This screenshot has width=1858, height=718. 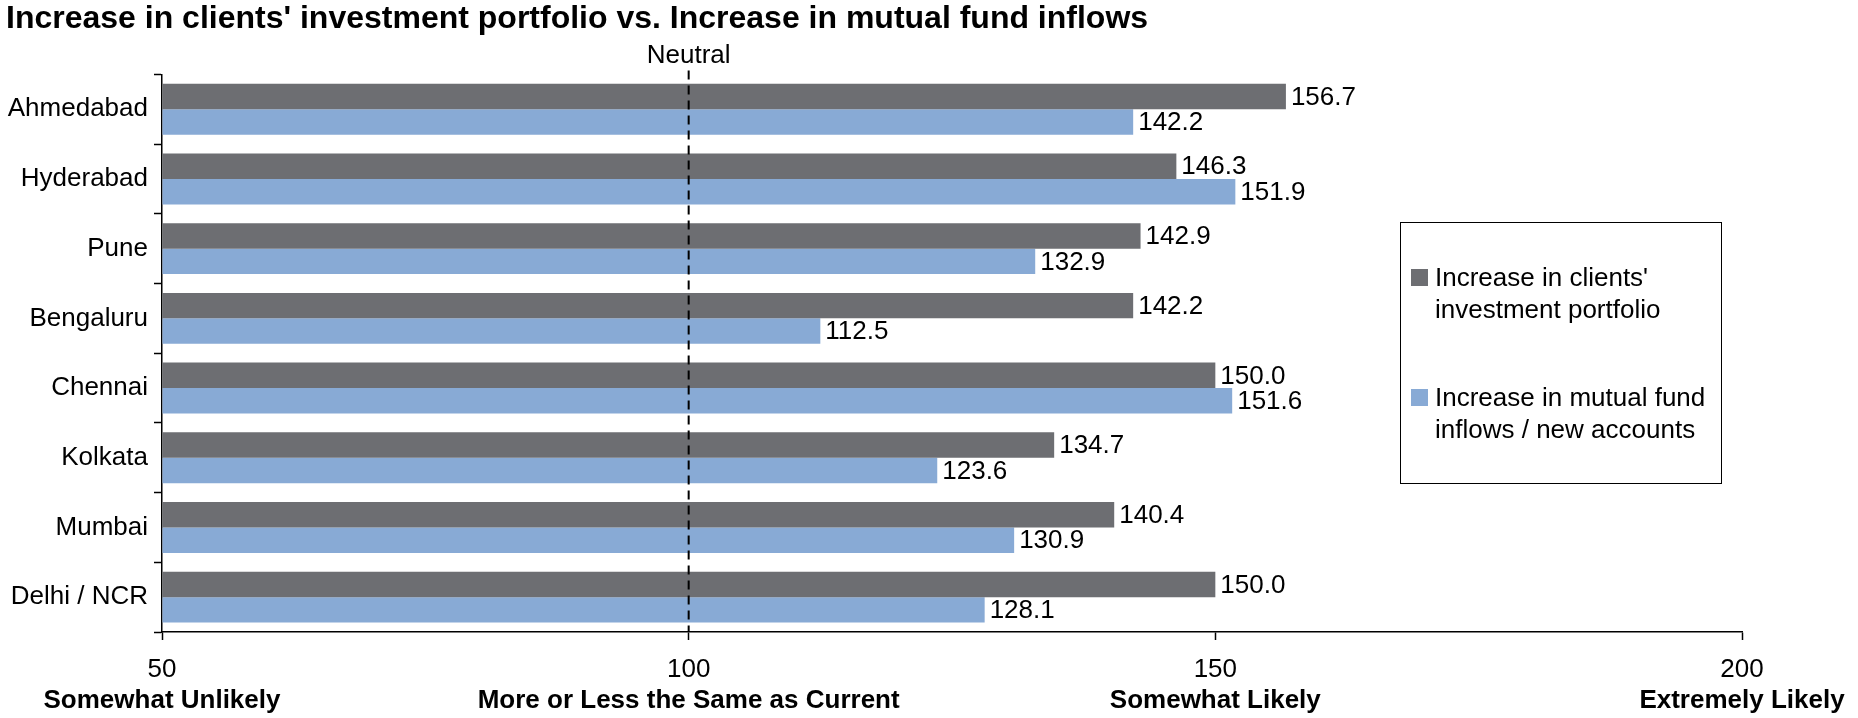 I want to click on legend-label: Increase in clients' investment portfolio, so click(x=1548, y=293).